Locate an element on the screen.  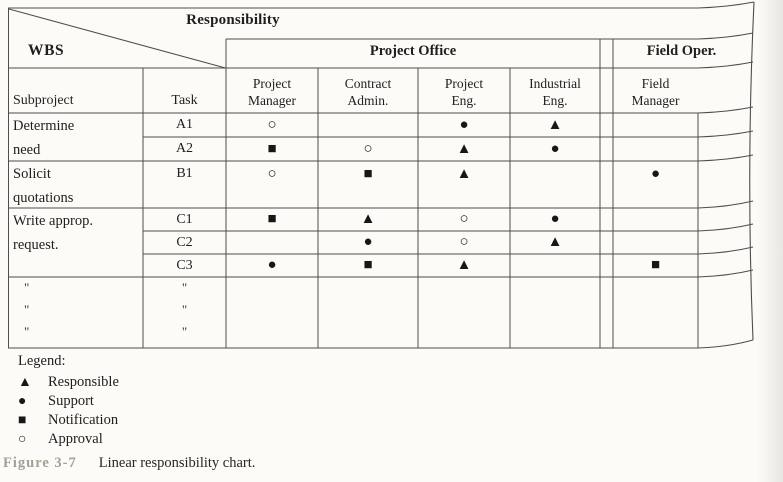
group-header-field-oper: Field Oper. is located at coordinates (681, 51).